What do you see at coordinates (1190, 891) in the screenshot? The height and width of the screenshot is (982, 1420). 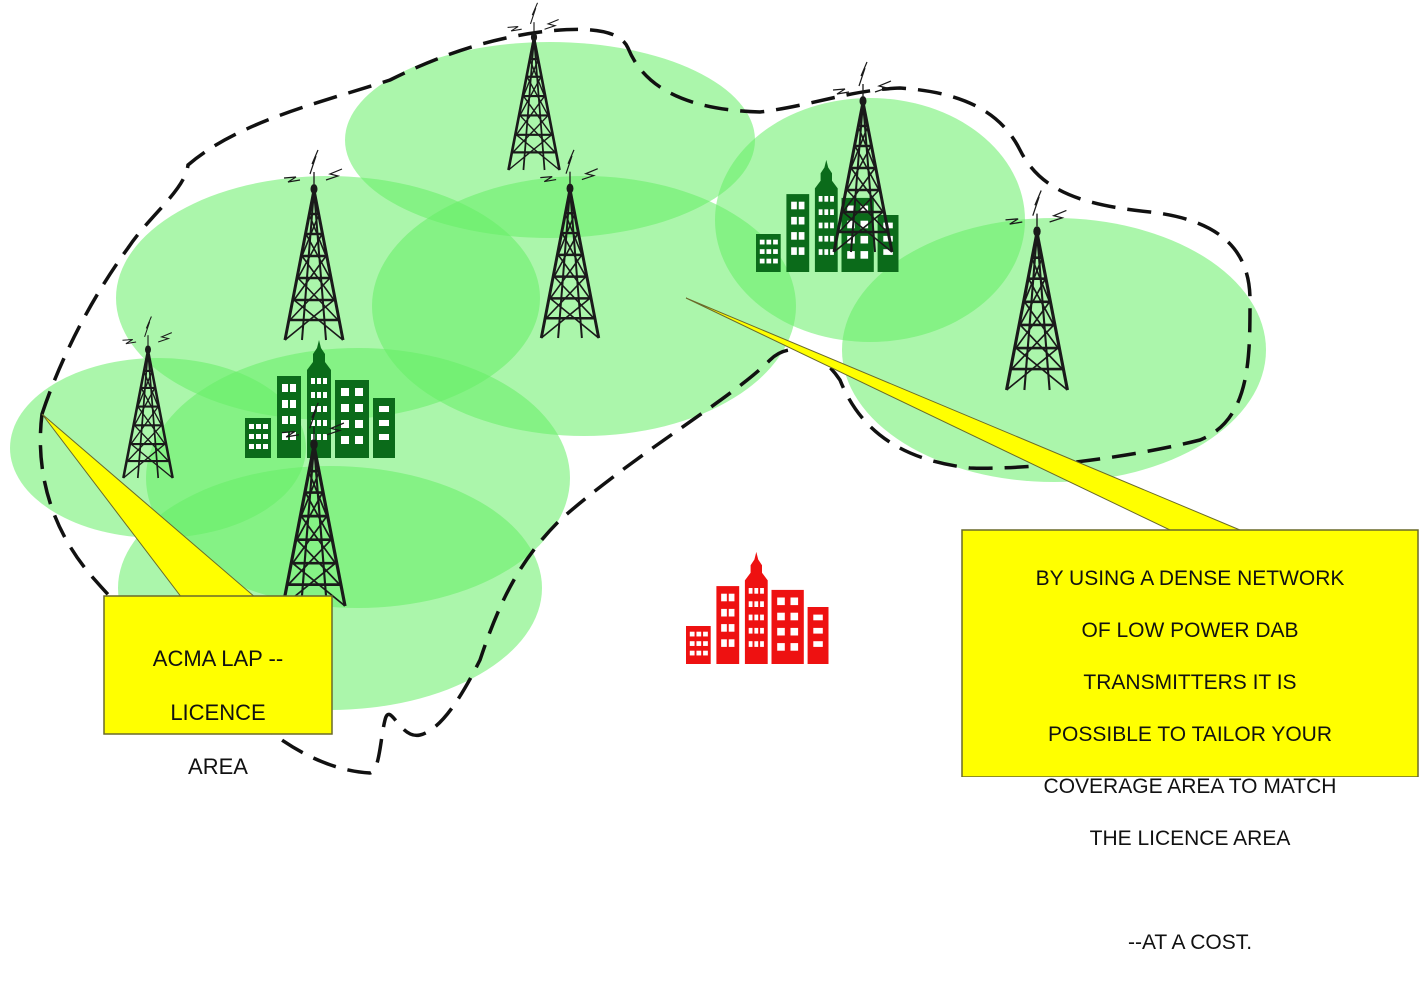 I see `callout-spacer` at bounding box center [1190, 891].